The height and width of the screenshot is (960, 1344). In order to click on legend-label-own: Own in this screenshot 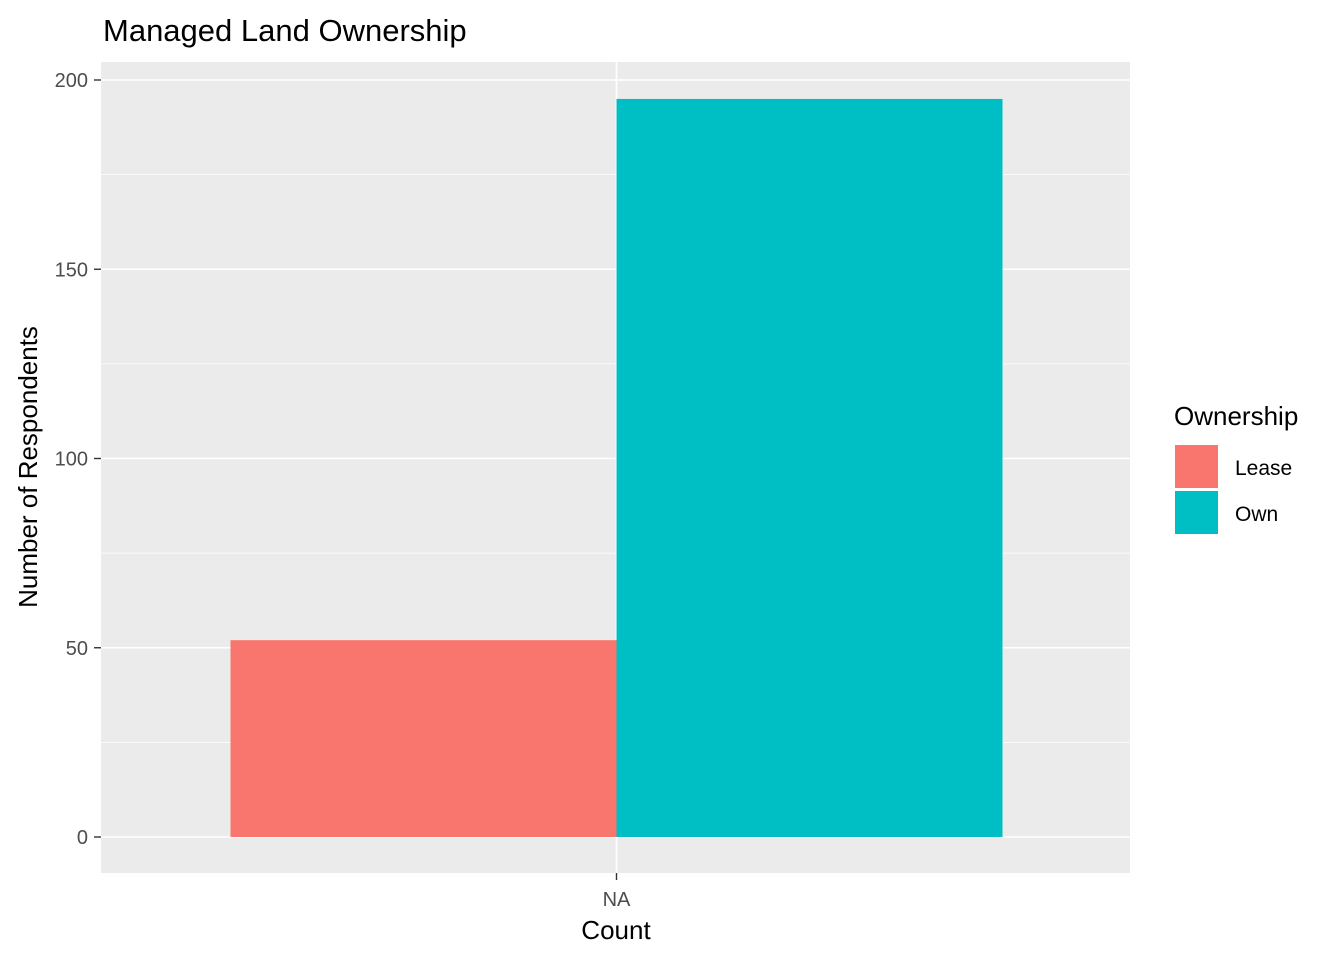, I will do `click(1256, 514)`.